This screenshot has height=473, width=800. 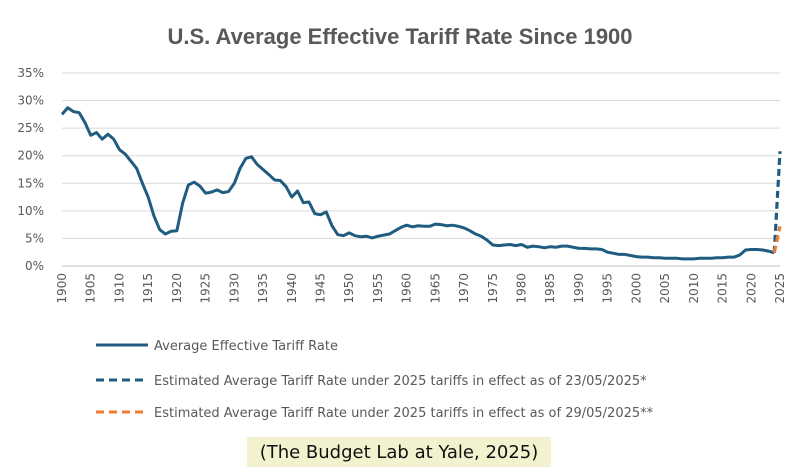 What do you see at coordinates (780, 288) in the screenshot?
I see `x-tick-label: 2025` at bounding box center [780, 288].